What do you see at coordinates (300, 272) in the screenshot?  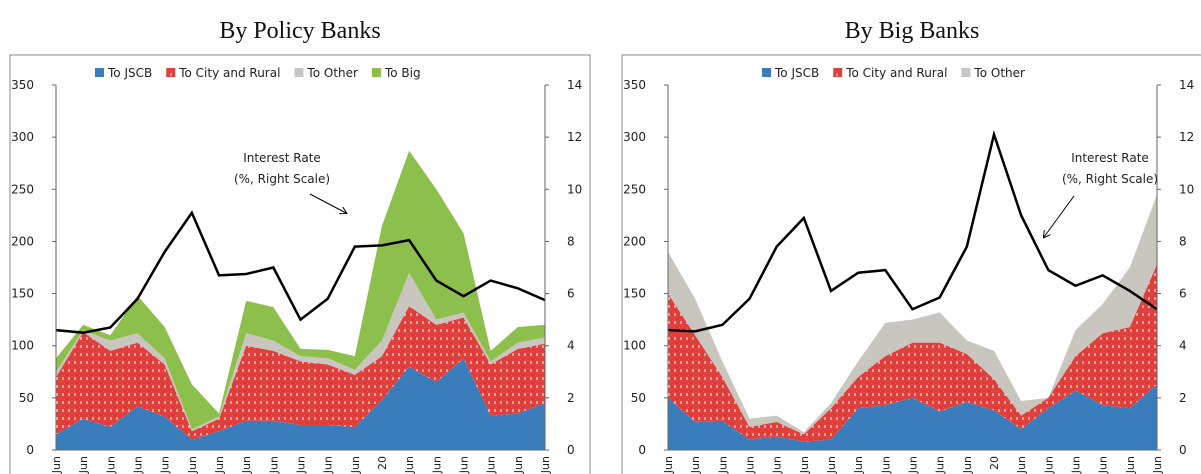 I see `rate-line` at bounding box center [300, 272].